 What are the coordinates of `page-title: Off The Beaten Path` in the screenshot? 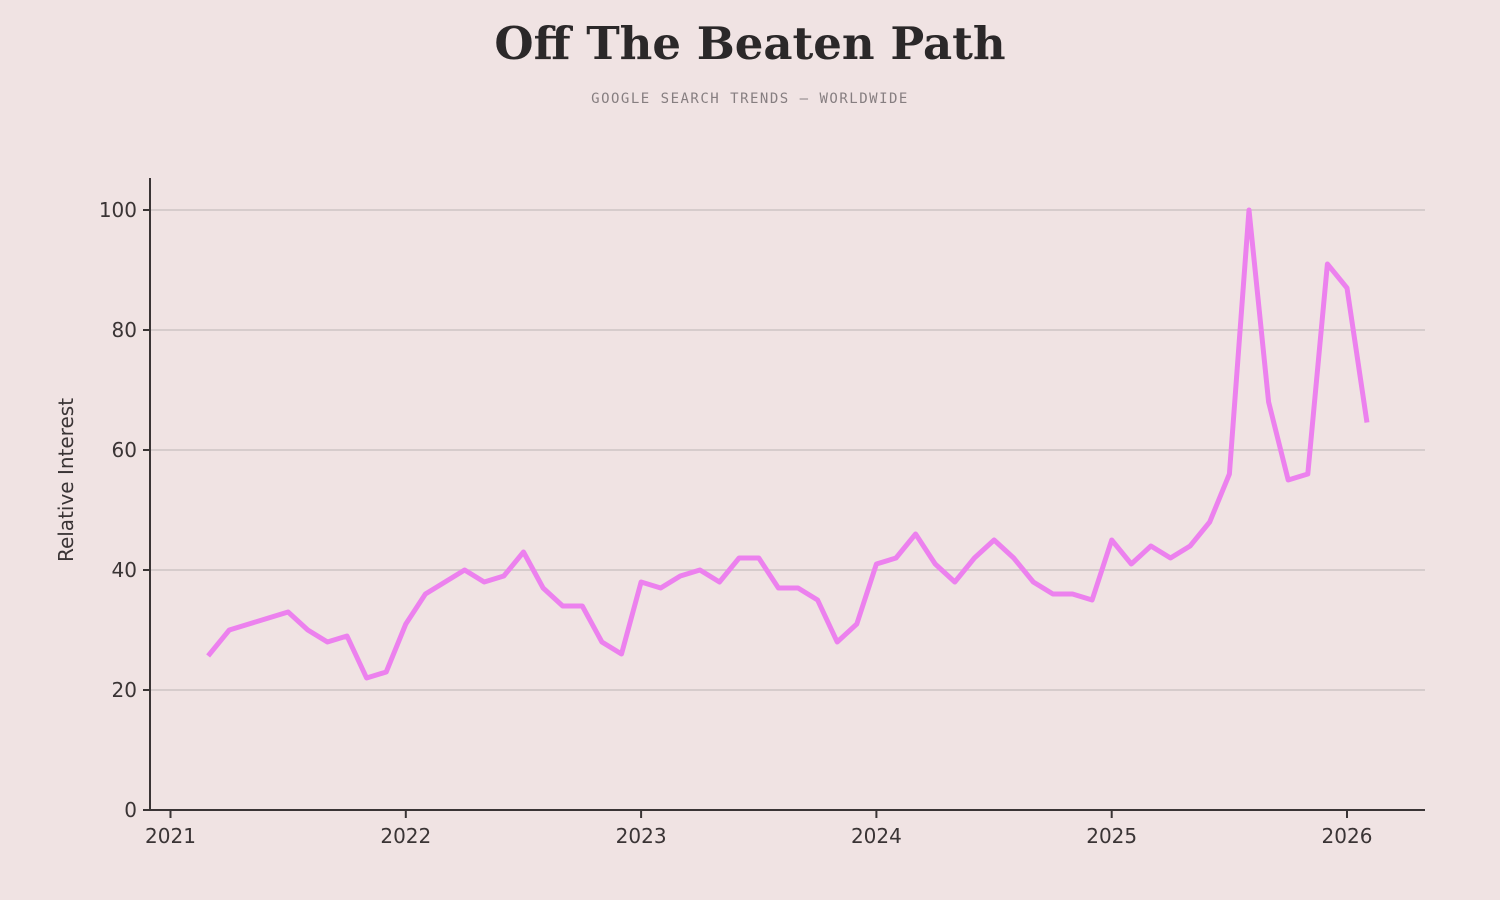 It's located at (750, 43).